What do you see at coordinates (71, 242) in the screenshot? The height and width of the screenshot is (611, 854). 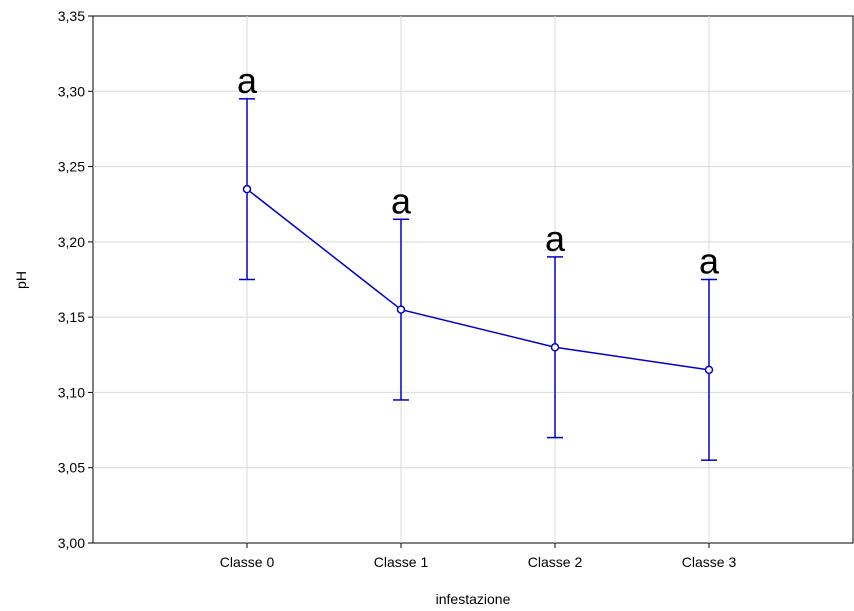 I see `y-tick-label: 3,20` at bounding box center [71, 242].